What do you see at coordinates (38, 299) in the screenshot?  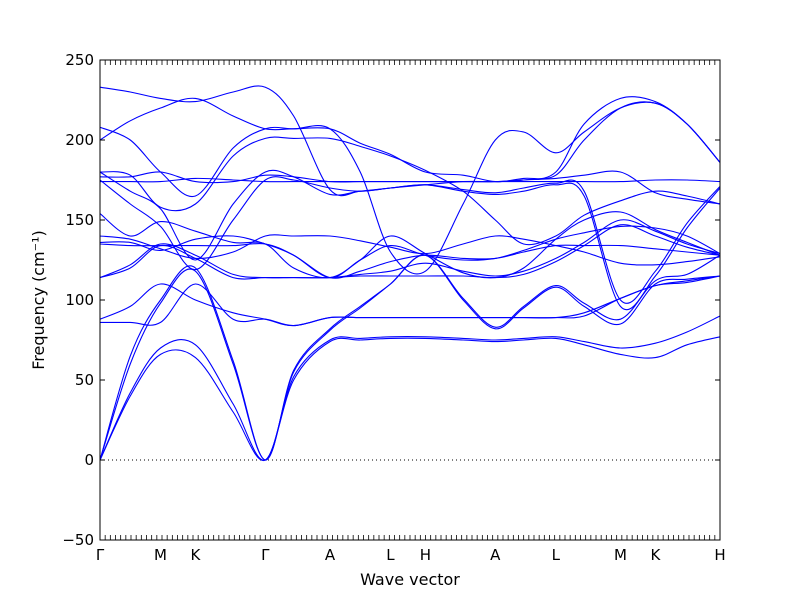 I see `y-axis-label: Frequency (cm⁻¹)` at bounding box center [38, 299].